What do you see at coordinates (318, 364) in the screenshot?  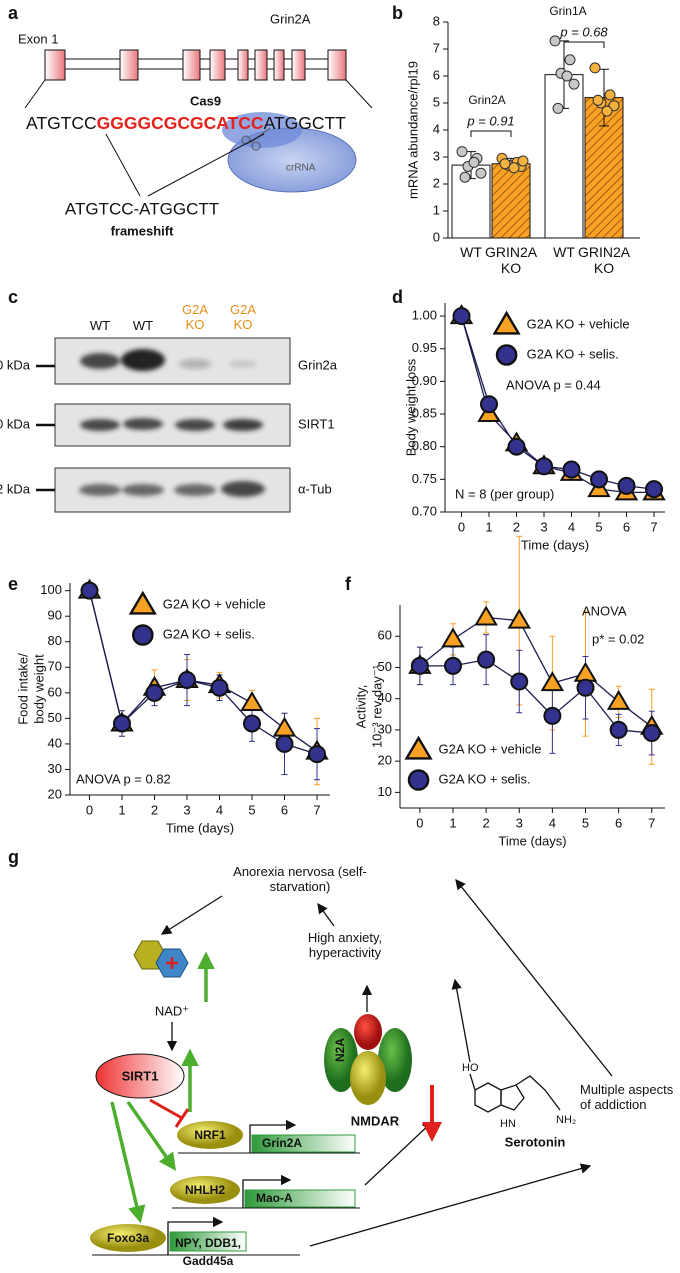 I see `protein-label: Grin2a` at bounding box center [318, 364].